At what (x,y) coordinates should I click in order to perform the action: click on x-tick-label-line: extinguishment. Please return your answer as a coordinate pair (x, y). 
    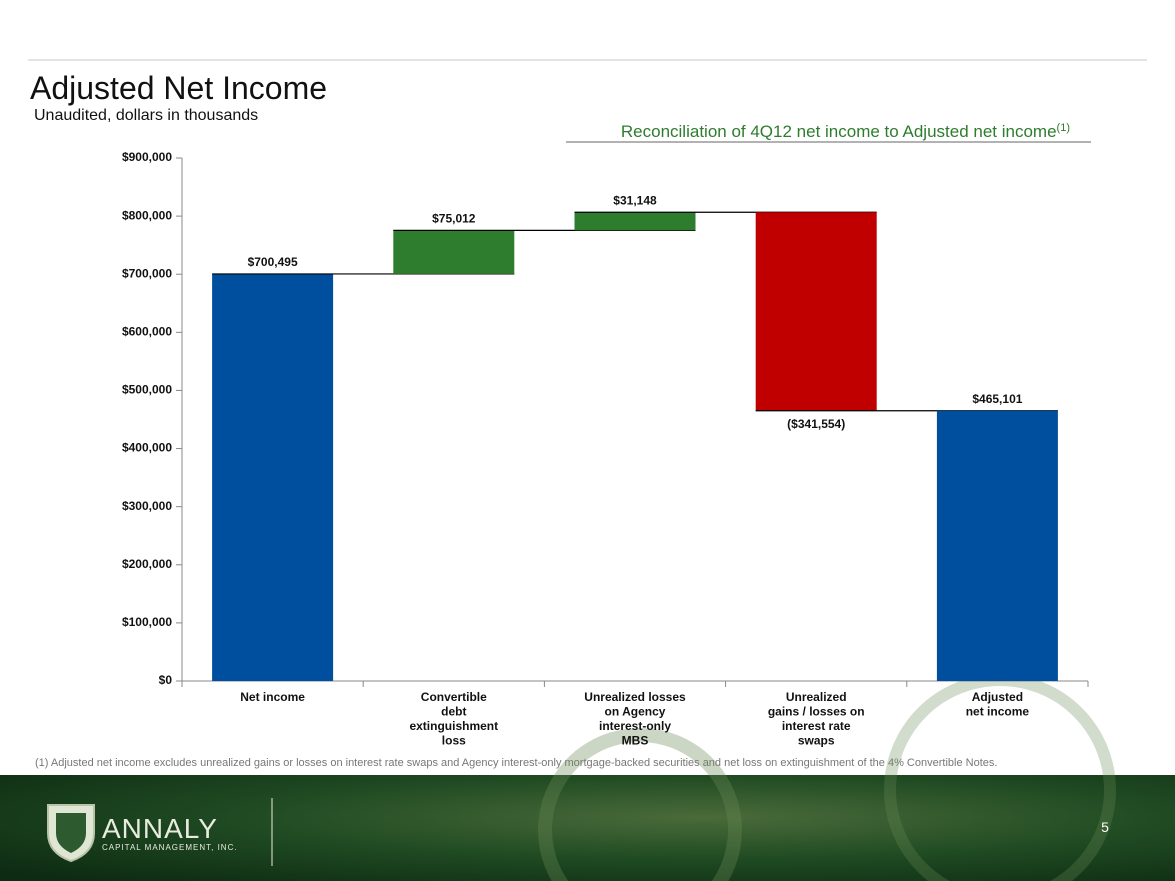
    Looking at the image, I should click on (453, 726).